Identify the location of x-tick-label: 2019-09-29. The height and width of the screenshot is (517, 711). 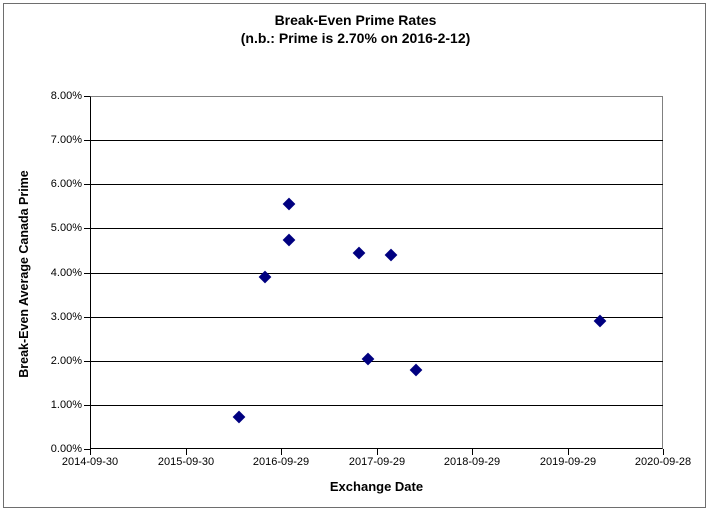
(568, 462).